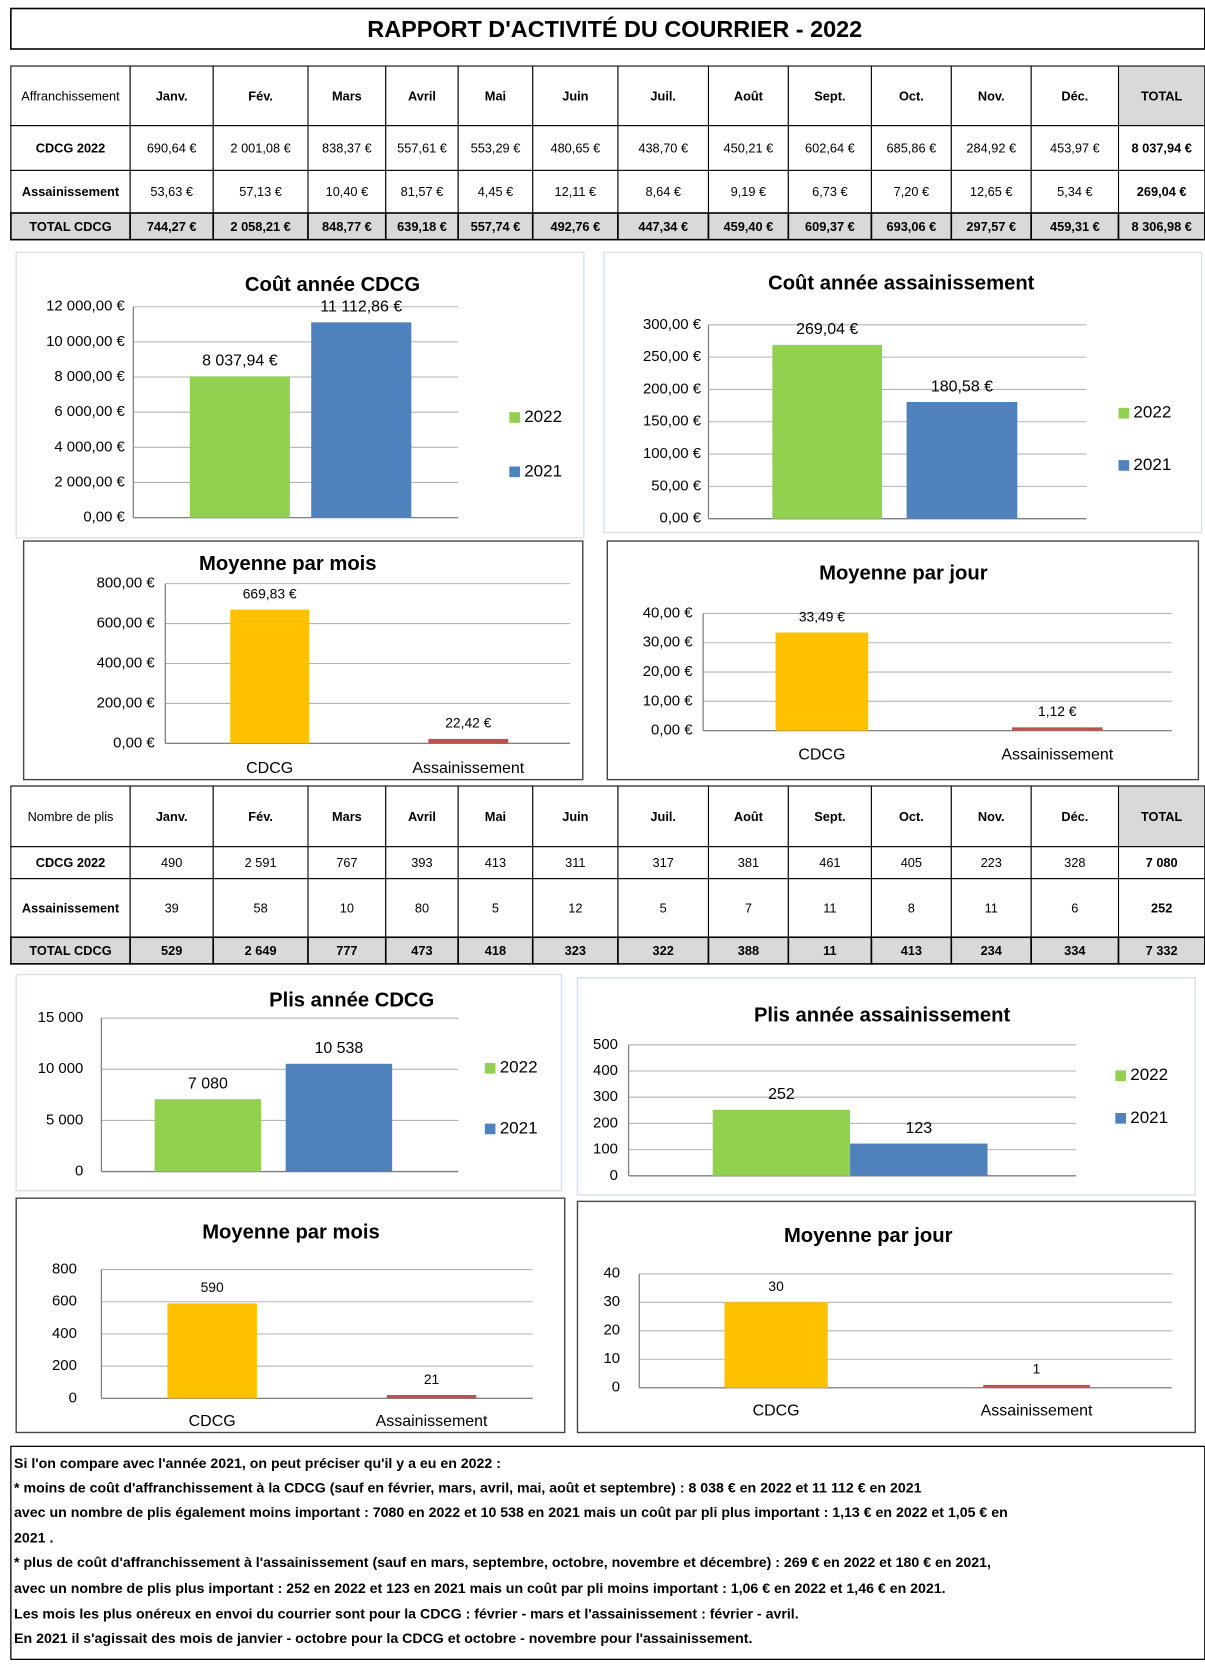  What do you see at coordinates (1161, 226) in the screenshot?
I see `table-cell-text: 8 306,98 €` at bounding box center [1161, 226].